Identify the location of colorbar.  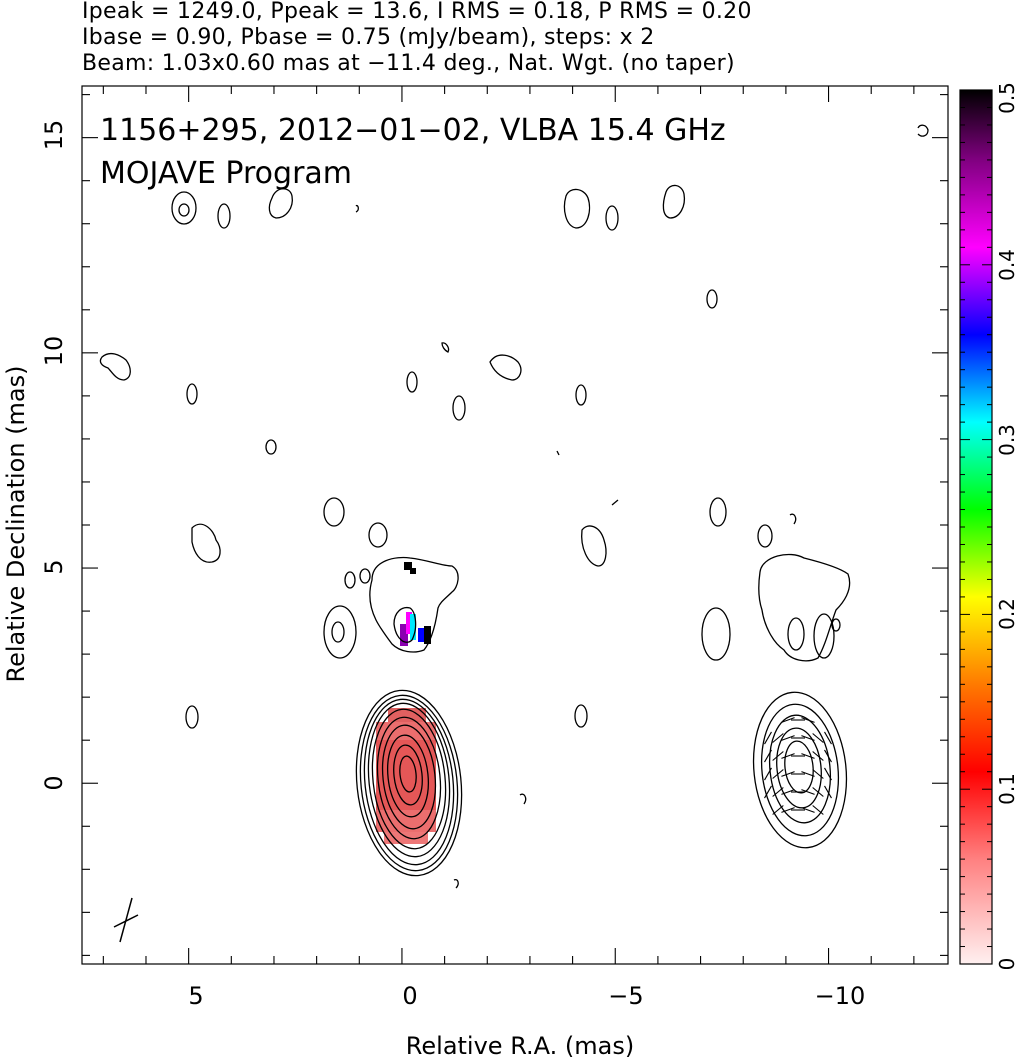
(976, 527).